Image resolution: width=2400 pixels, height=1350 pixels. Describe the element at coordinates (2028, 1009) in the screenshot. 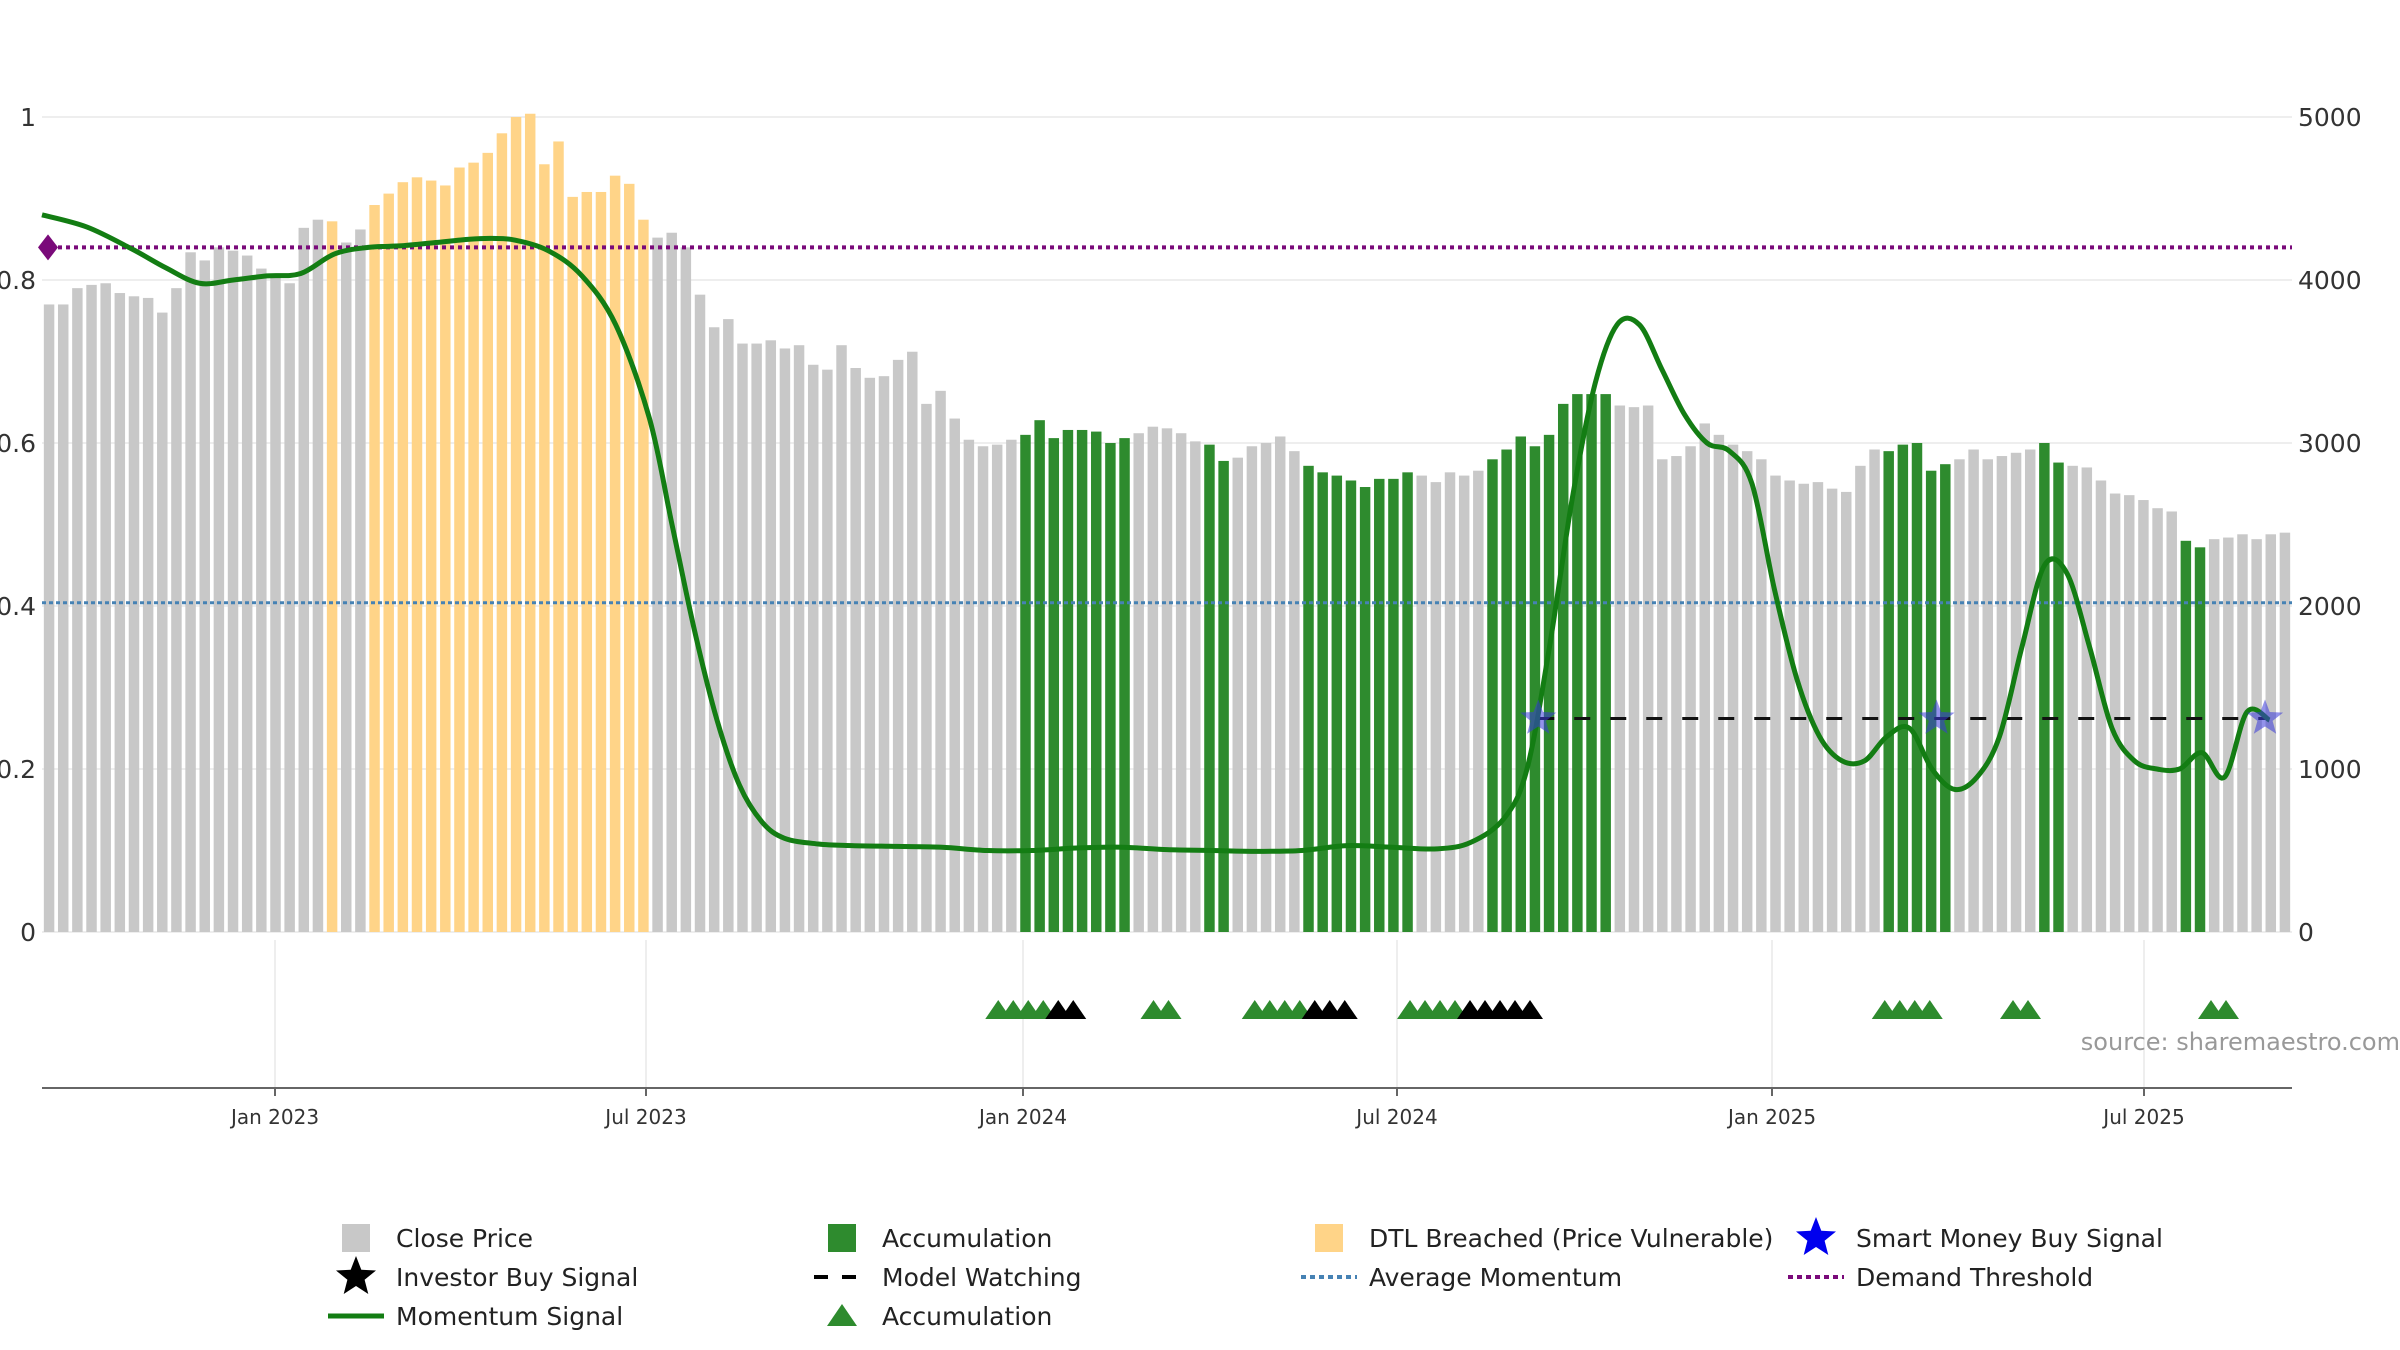

I see `accumulation-triangle` at that location.